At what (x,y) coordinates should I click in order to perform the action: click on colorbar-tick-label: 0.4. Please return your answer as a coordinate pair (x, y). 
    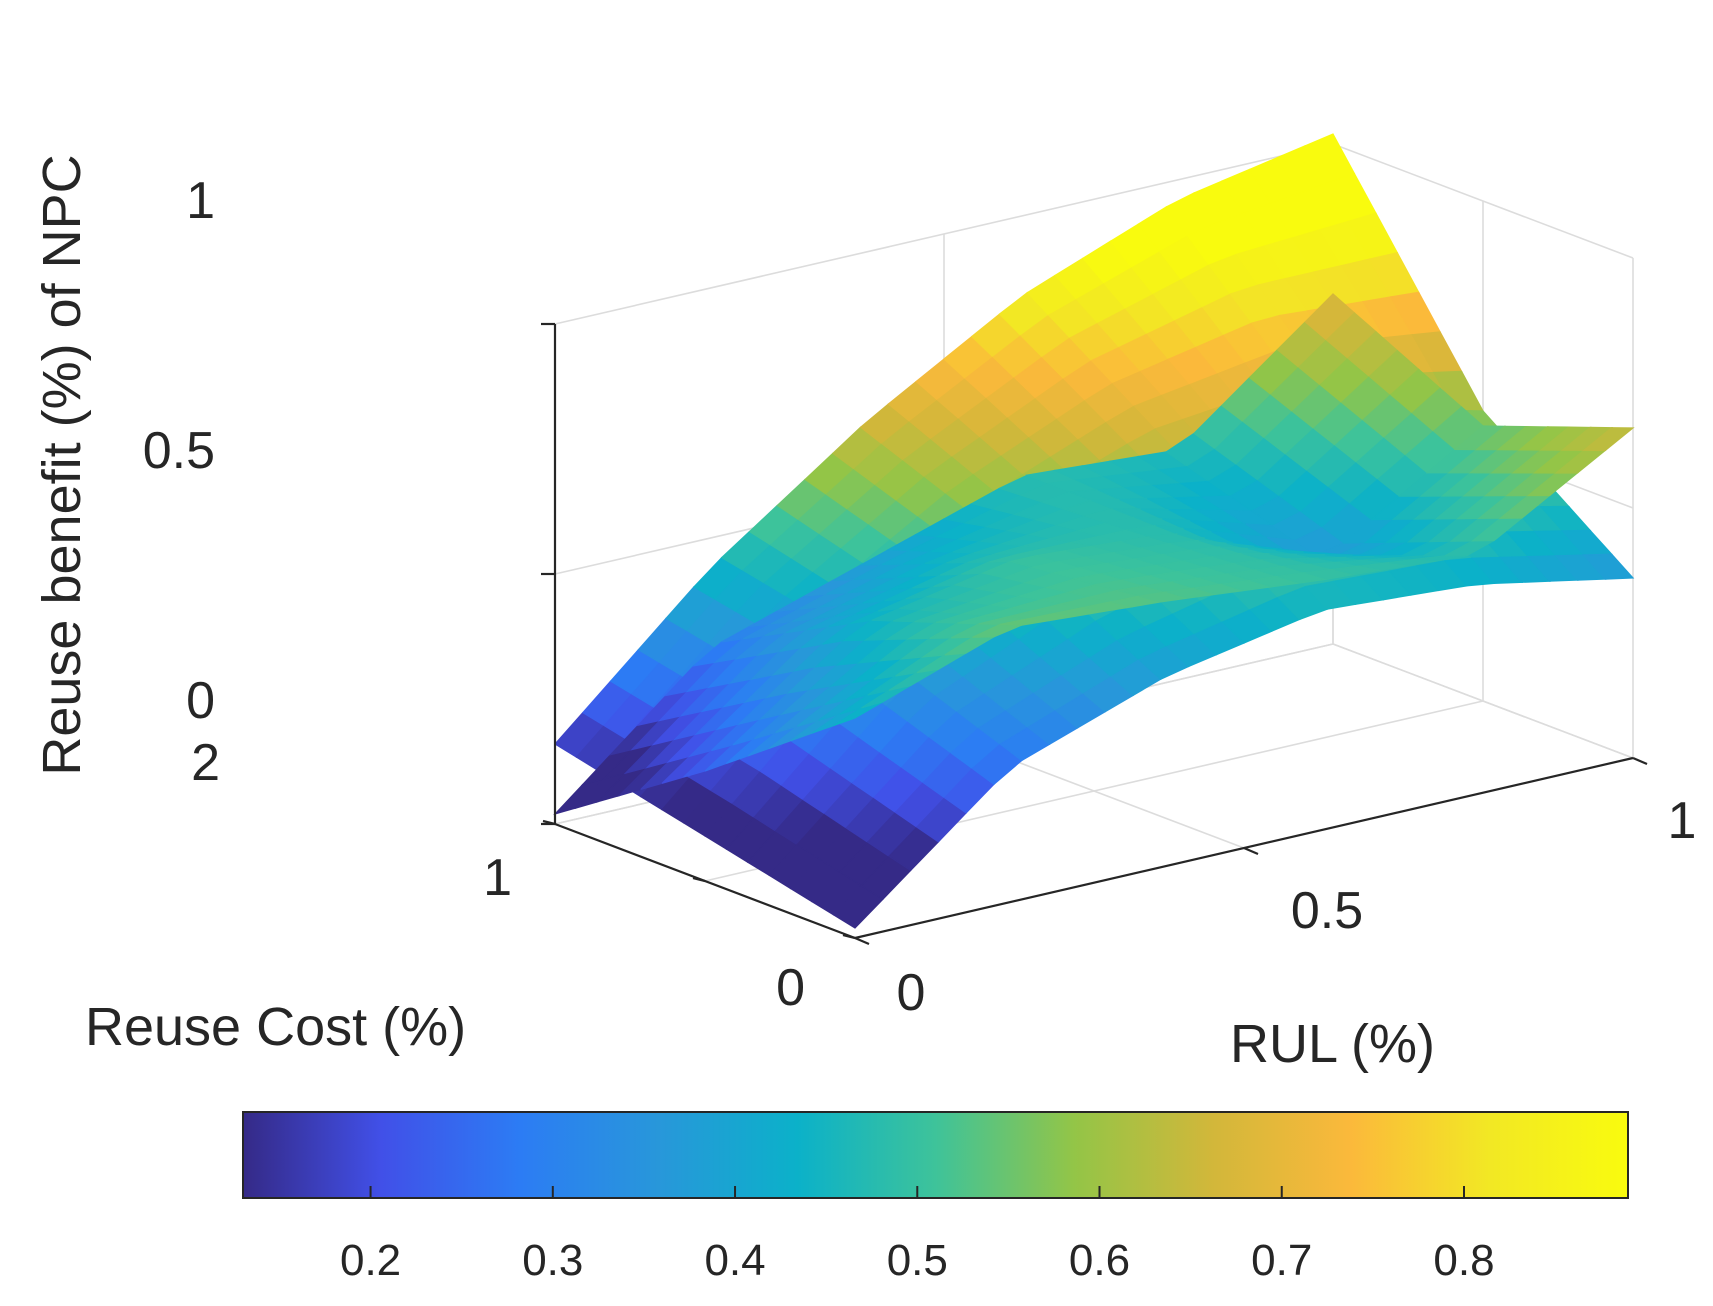
    Looking at the image, I should click on (734, 1260).